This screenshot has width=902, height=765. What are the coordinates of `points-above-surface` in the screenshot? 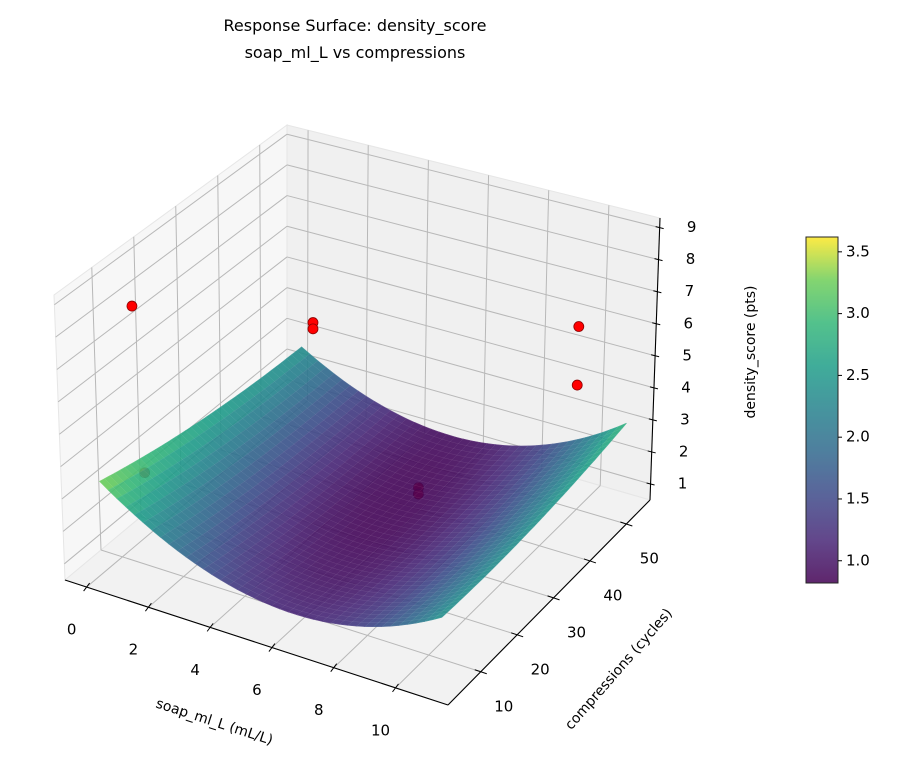 It's located at (355, 345).